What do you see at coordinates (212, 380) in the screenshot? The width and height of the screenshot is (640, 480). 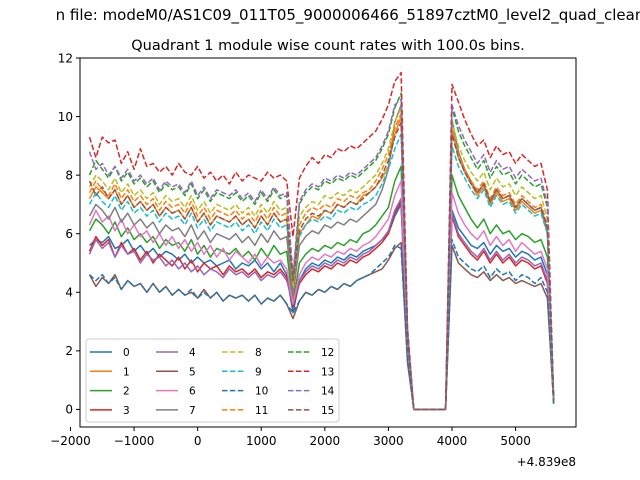 I see `legend-box` at bounding box center [212, 380].